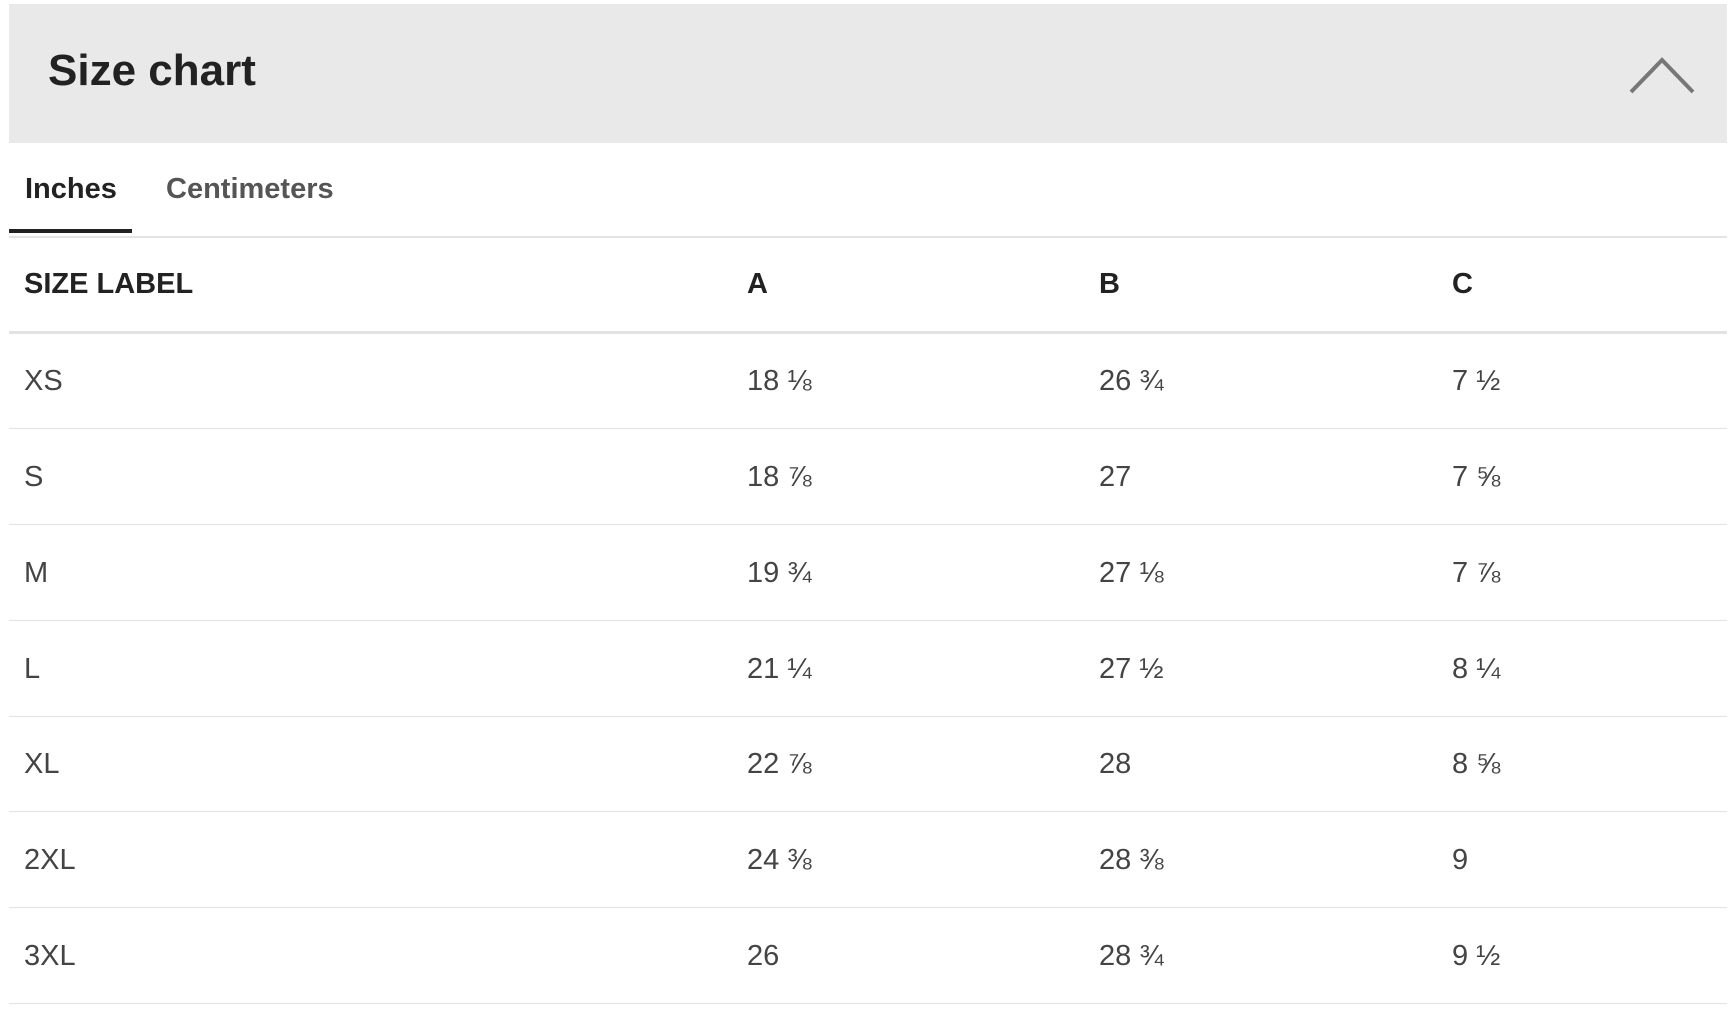  What do you see at coordinates (868, 861) in the screenshot?
I see `size-row: 2XL 24 ⅜ 28 ⅜ 9` at bounding box center [868, 861].